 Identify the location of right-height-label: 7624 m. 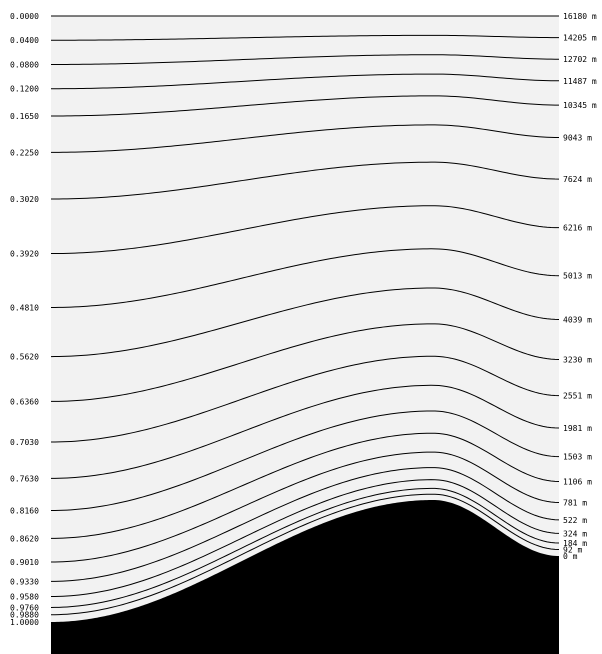
(577, 179).